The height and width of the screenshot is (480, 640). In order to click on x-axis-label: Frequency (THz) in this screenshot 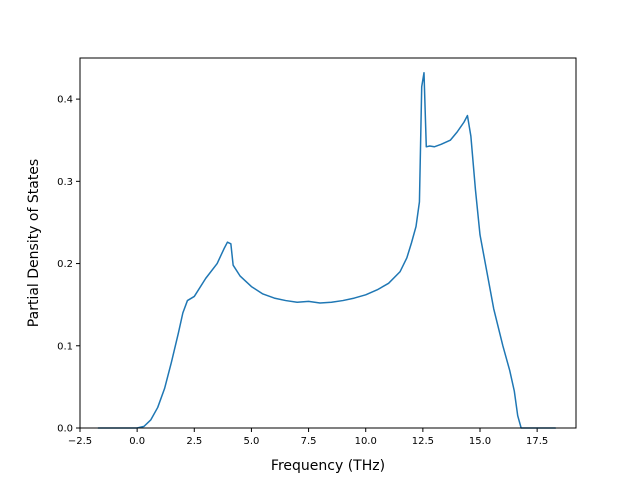, I will do `click(328, 466)`.